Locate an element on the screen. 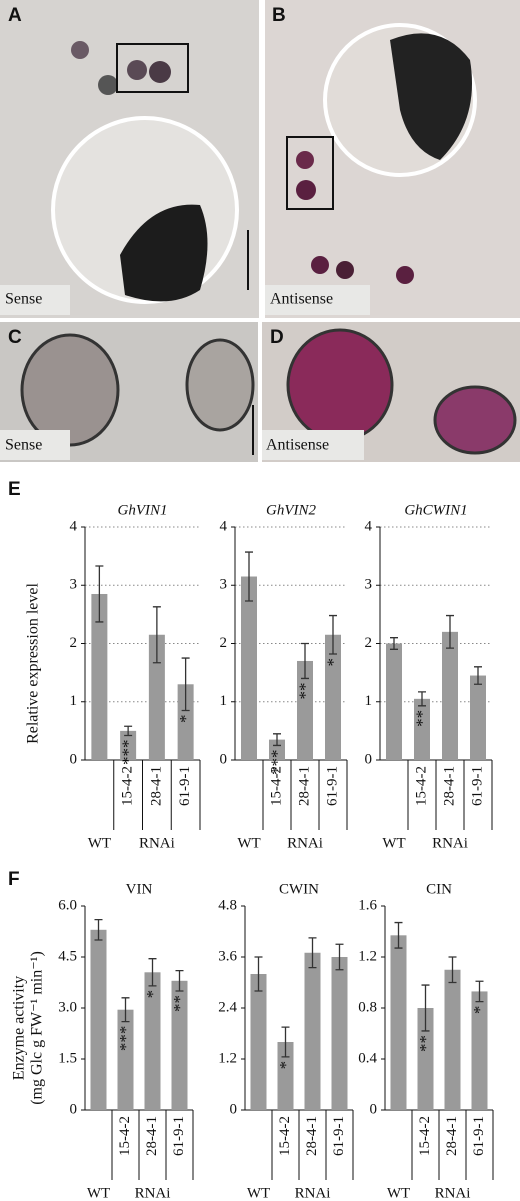 This screenshot has height=1201, width=520. panel-letter: A is located at coordinates (15, 15).